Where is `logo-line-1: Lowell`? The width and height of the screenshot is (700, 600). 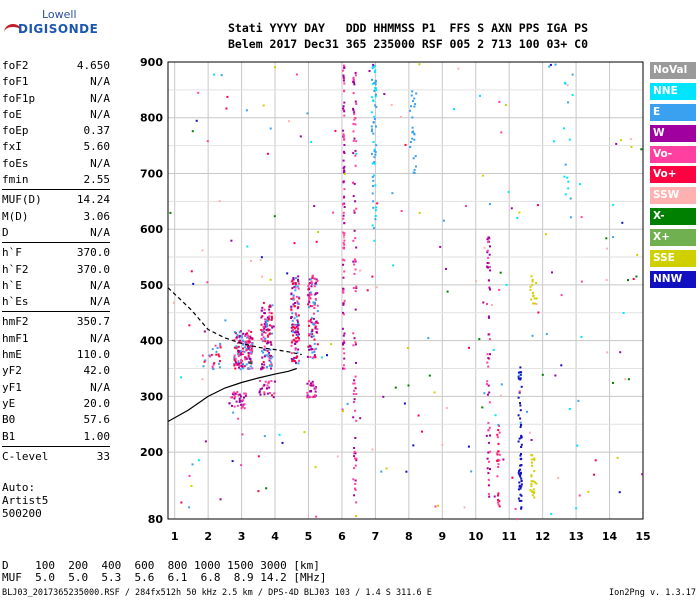 logo-line-1: Lowell is located at coordinates (59, 14).